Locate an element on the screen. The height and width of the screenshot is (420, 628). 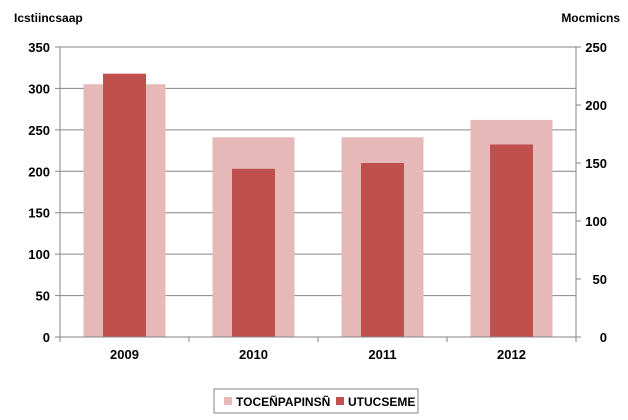
right-tick-label: 200 is located at coordinates (596, 105).